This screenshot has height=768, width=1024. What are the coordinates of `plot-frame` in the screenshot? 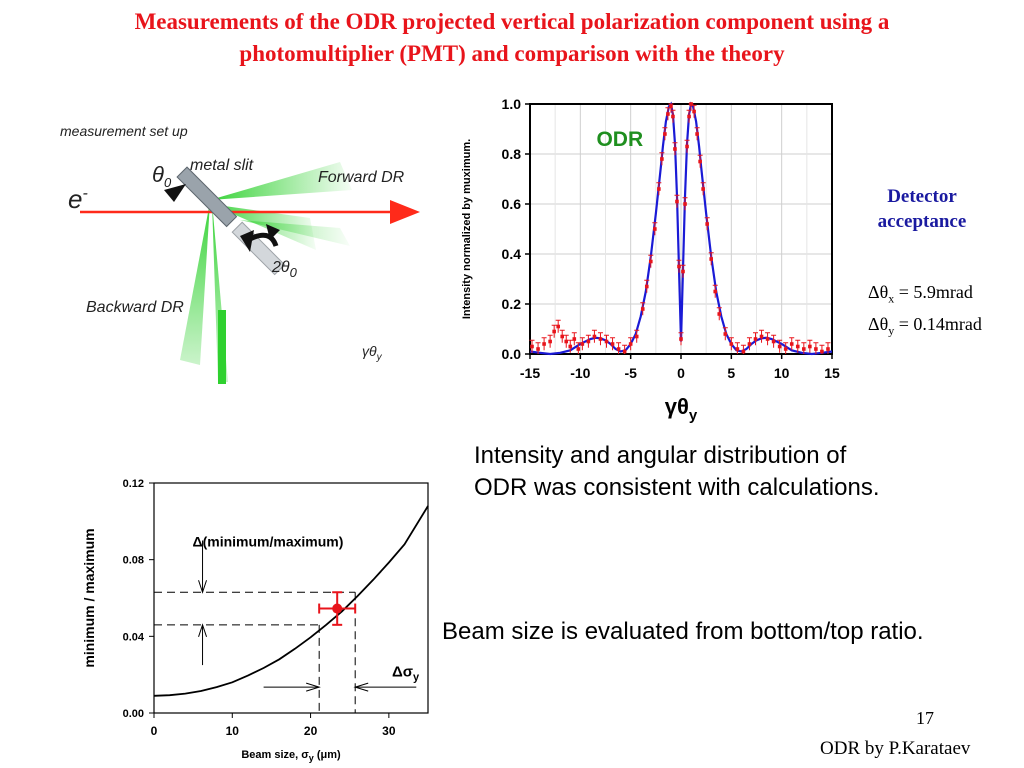 It's located at (291, 598).